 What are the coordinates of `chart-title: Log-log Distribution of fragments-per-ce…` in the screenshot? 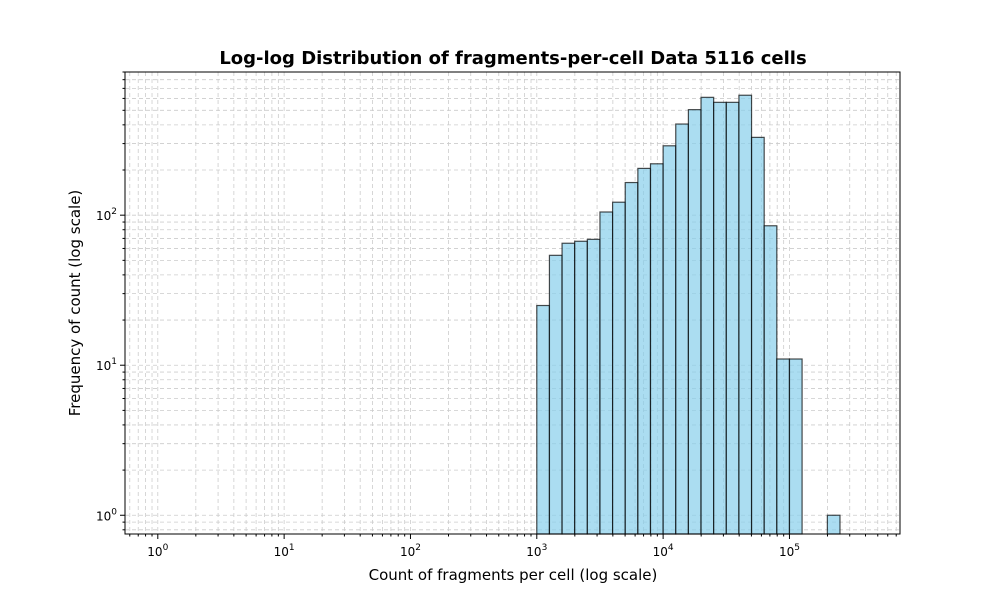 It's located at (512, 58).